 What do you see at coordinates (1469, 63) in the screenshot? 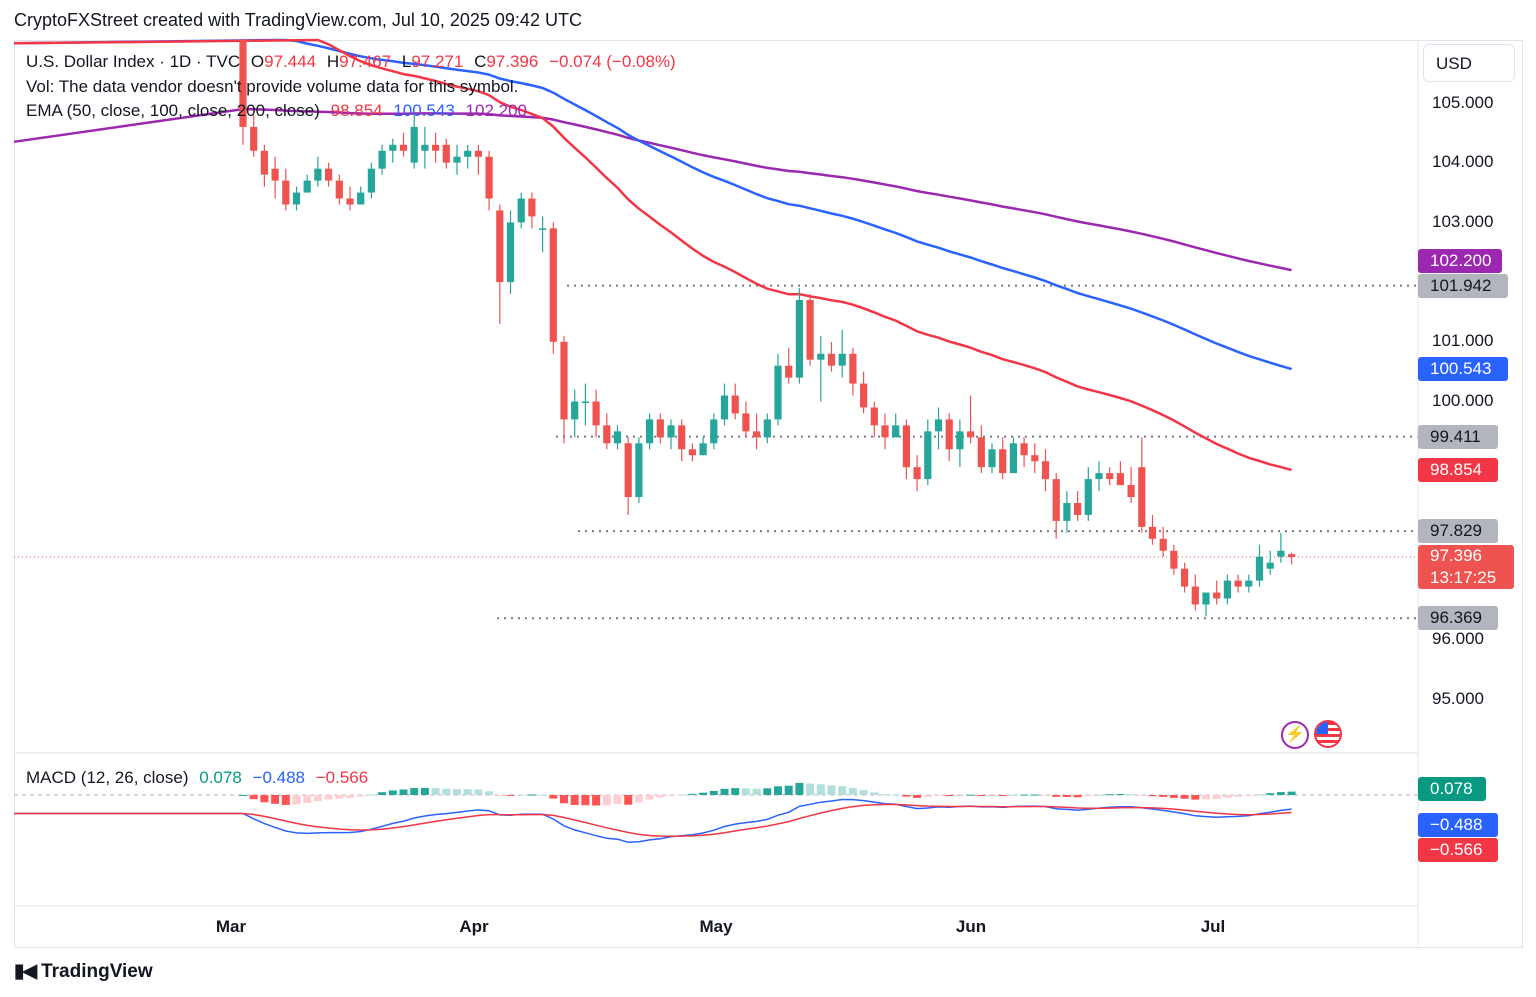
I see `currency-selector: USD` at bounding box center [1469, 63].